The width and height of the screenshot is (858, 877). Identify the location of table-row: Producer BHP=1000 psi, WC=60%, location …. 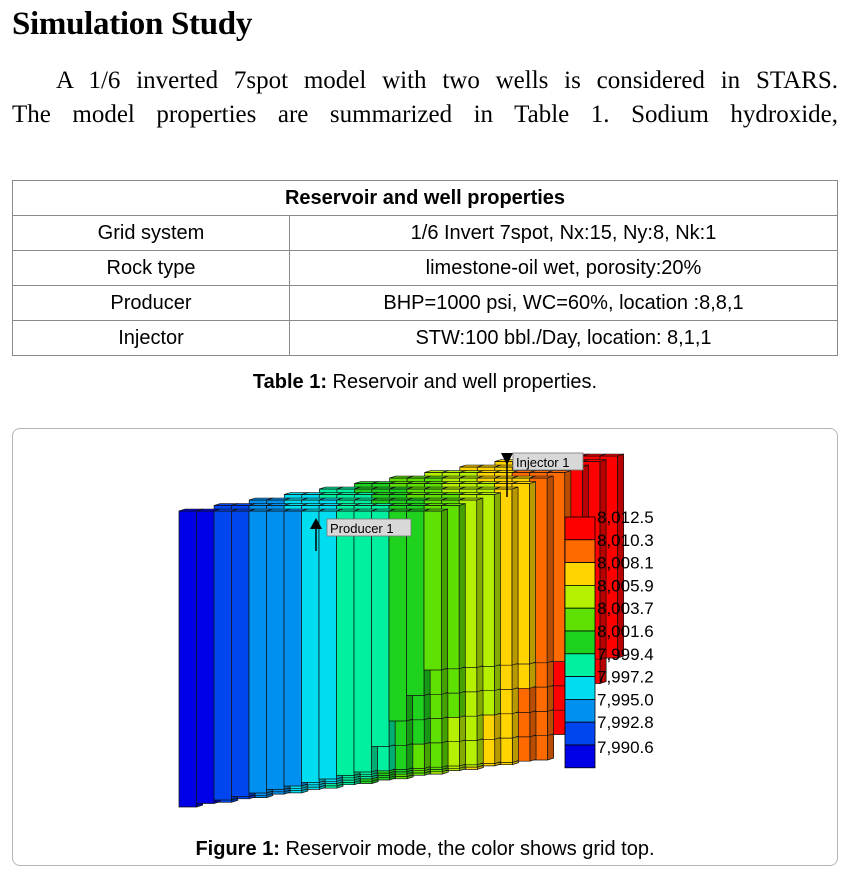
(425, 303).